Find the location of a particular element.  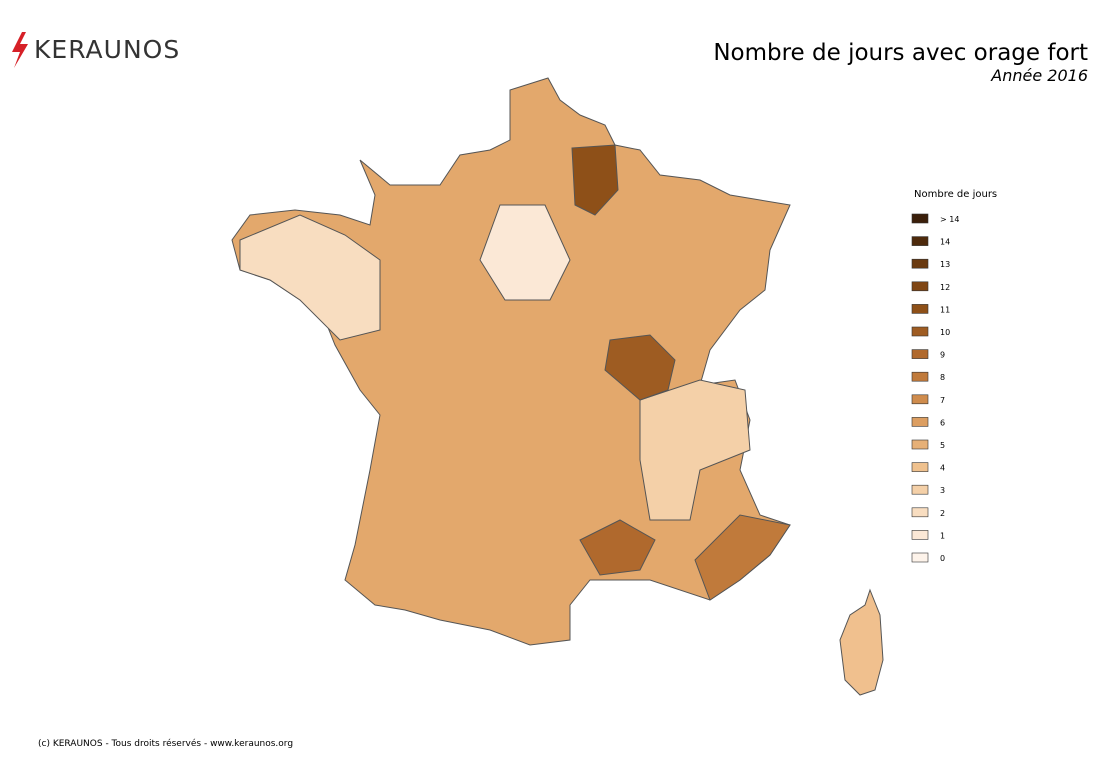

legend-label: 3 is located at coordinates (942, 490).